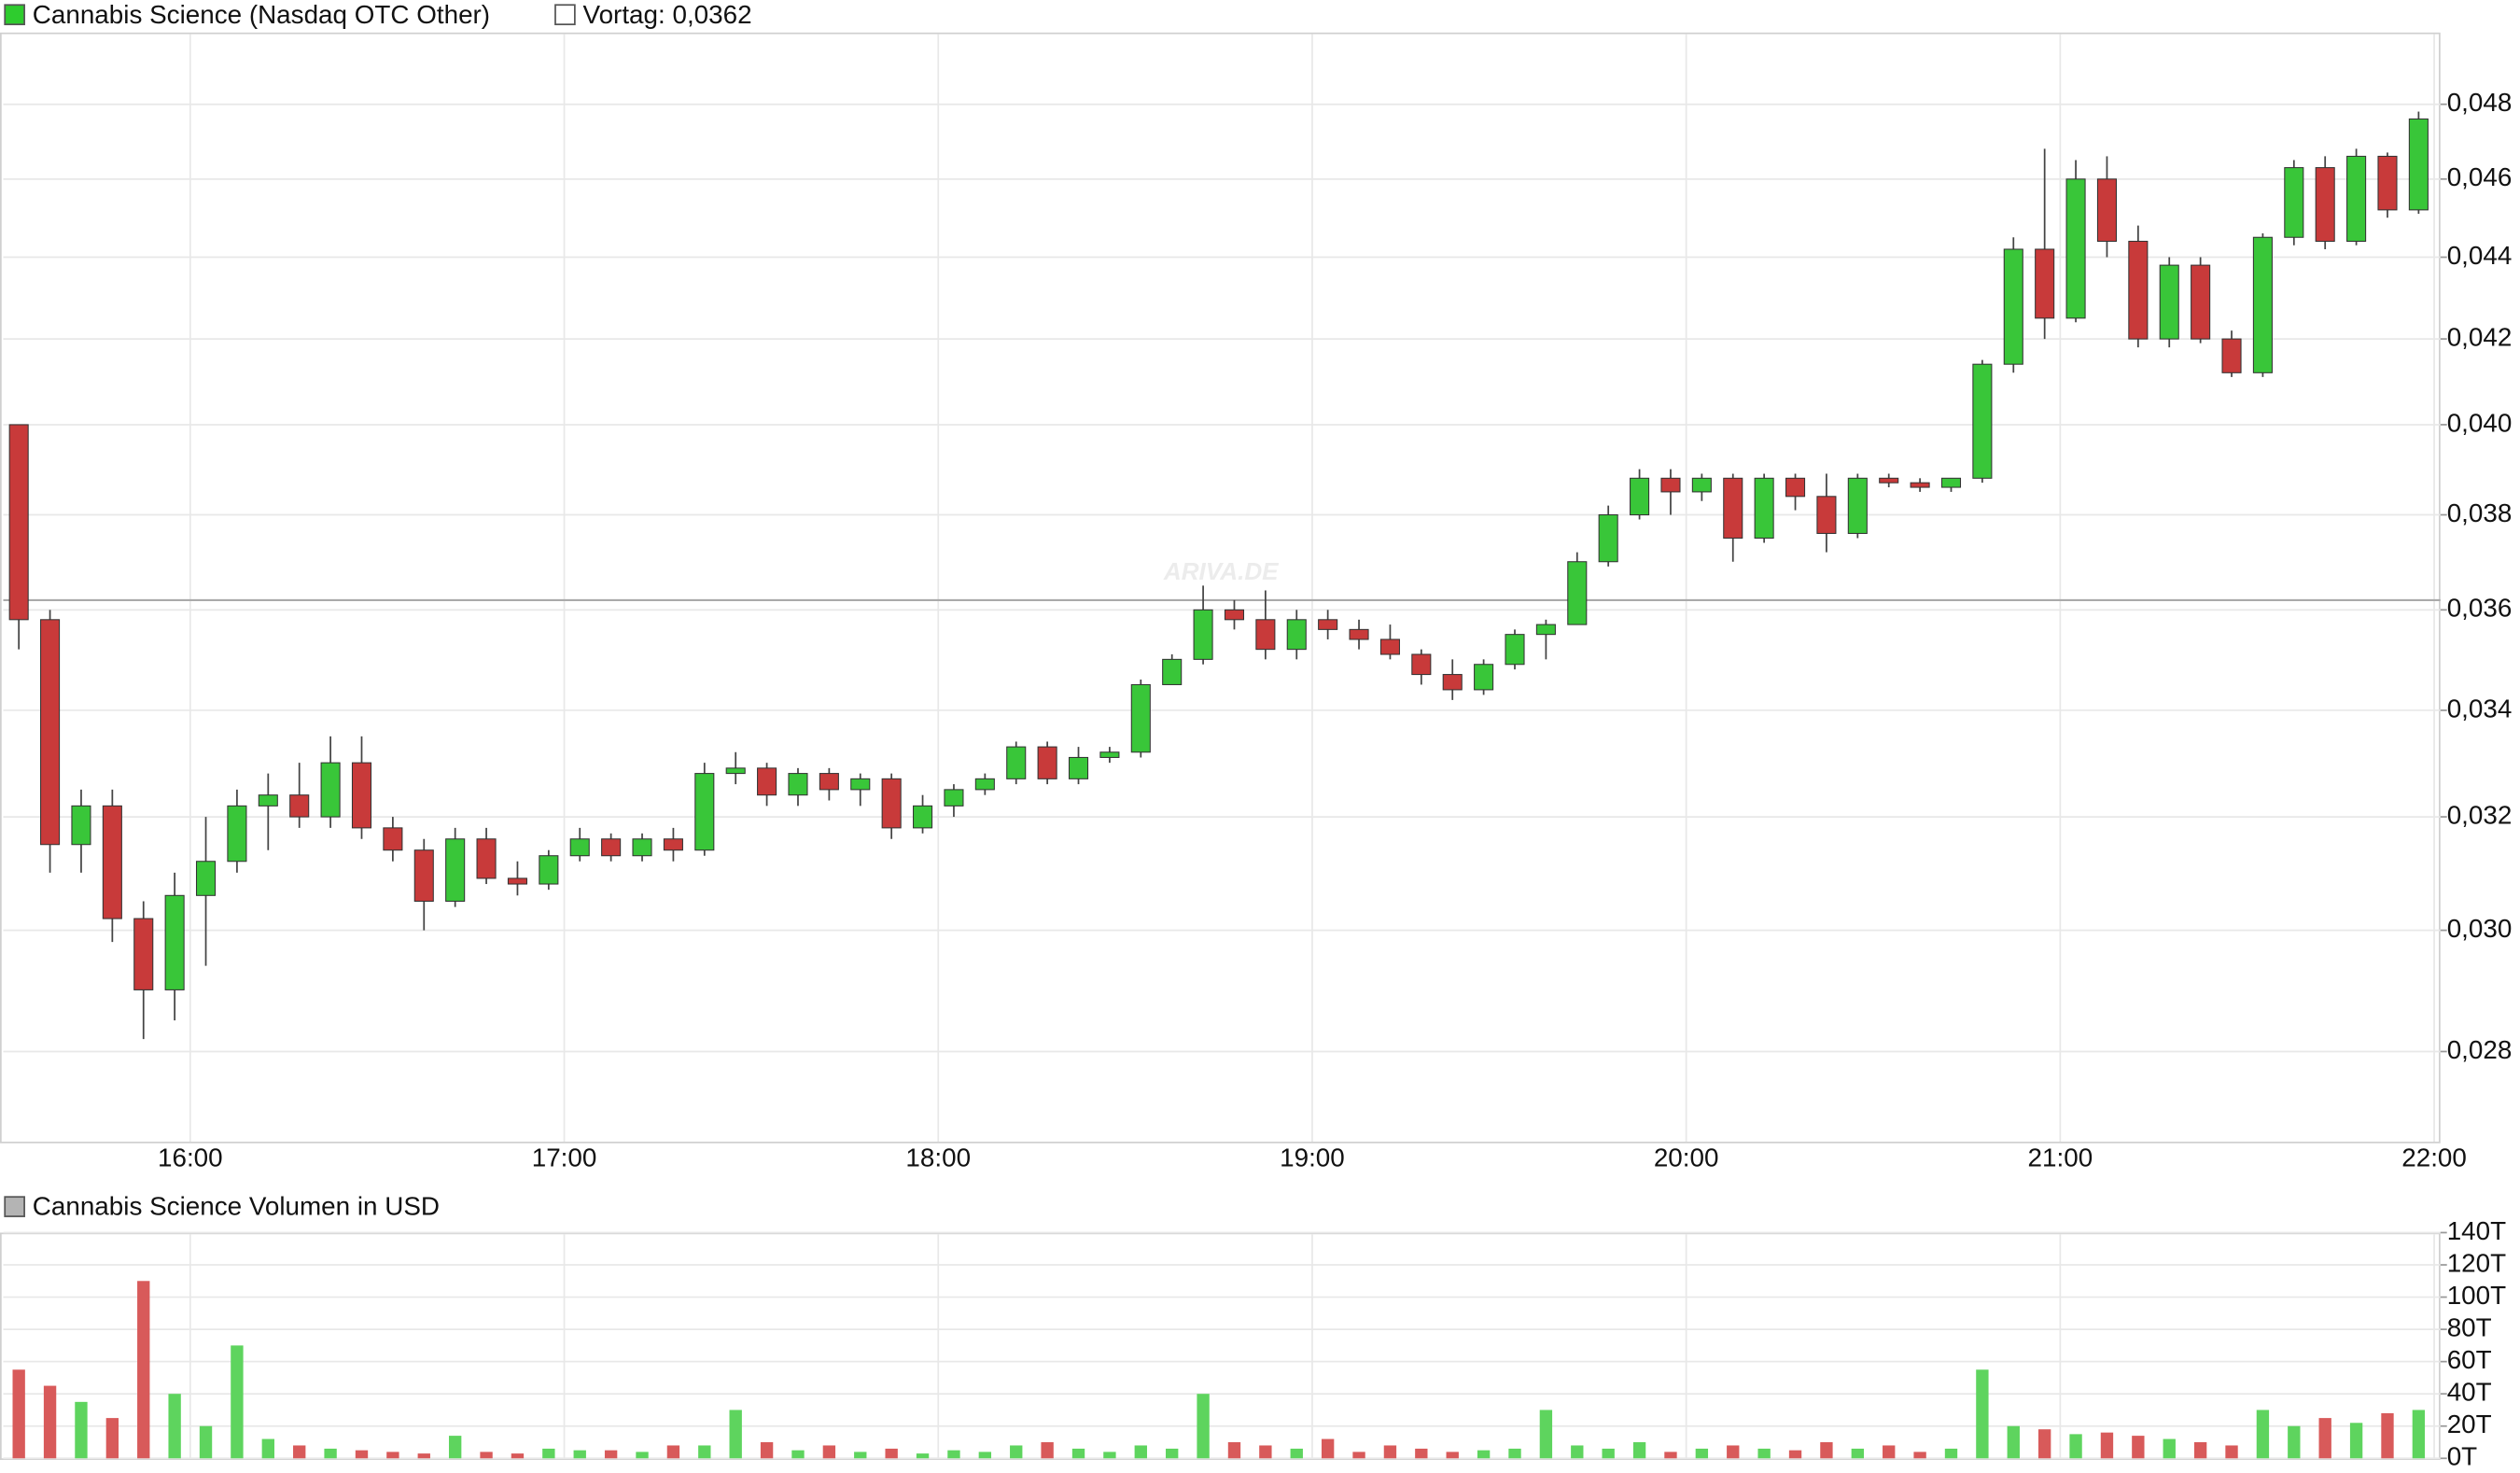  I want to click on x-tick-label: 18:00, so click(938, 1157).